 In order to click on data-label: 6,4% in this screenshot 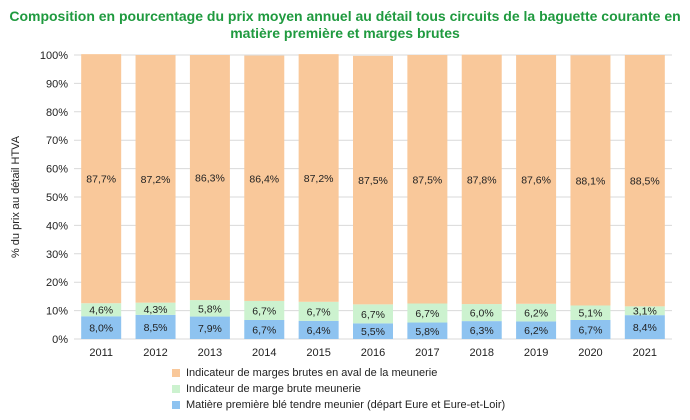, I will do `click(319, 331)`.